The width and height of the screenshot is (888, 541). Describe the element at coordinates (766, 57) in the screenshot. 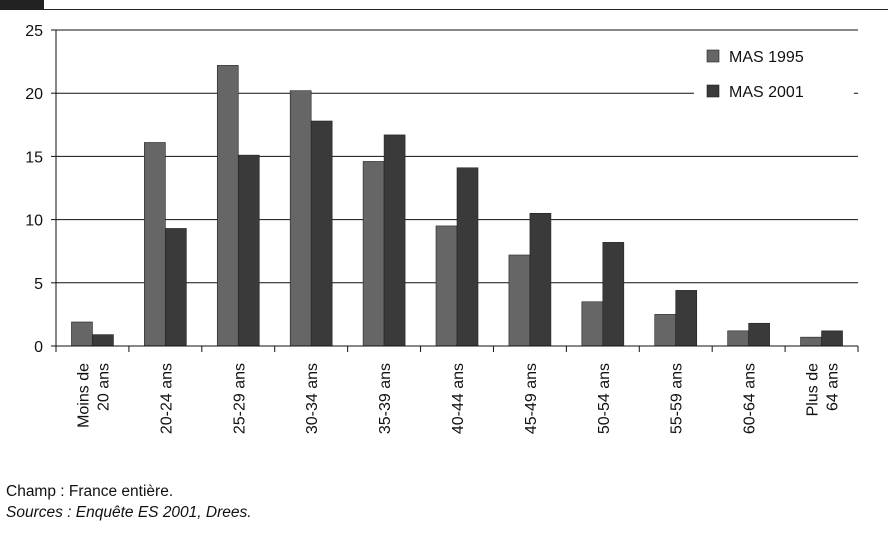

I see `legend-label: MAS 1995` at that location.